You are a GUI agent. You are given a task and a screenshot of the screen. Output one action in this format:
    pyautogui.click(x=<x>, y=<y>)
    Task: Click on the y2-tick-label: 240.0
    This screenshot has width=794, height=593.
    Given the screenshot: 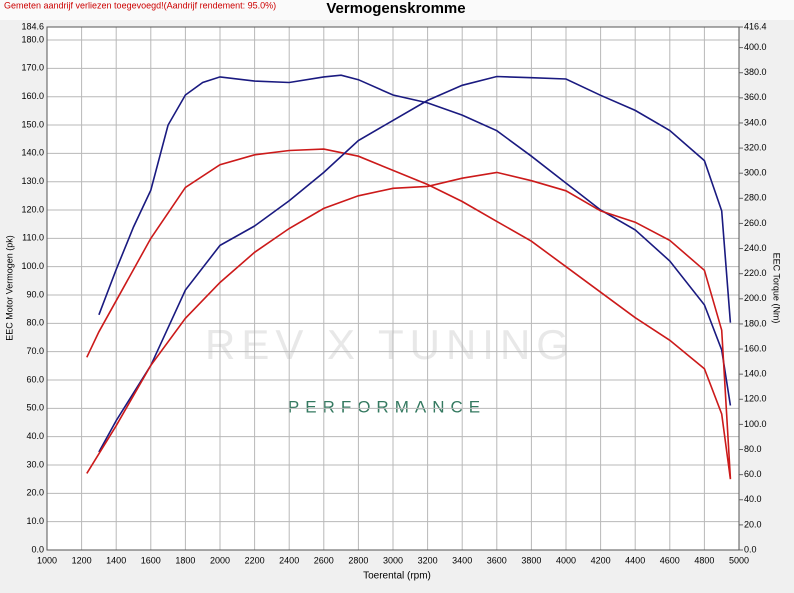 What is the action you would take?
    pyautogui.click(x=755, y=248)
    